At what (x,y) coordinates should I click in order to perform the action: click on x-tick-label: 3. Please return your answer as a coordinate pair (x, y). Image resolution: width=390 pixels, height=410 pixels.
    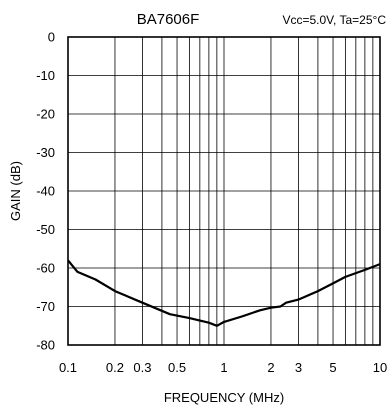
    Looking at the image, I should click on (298, 367).